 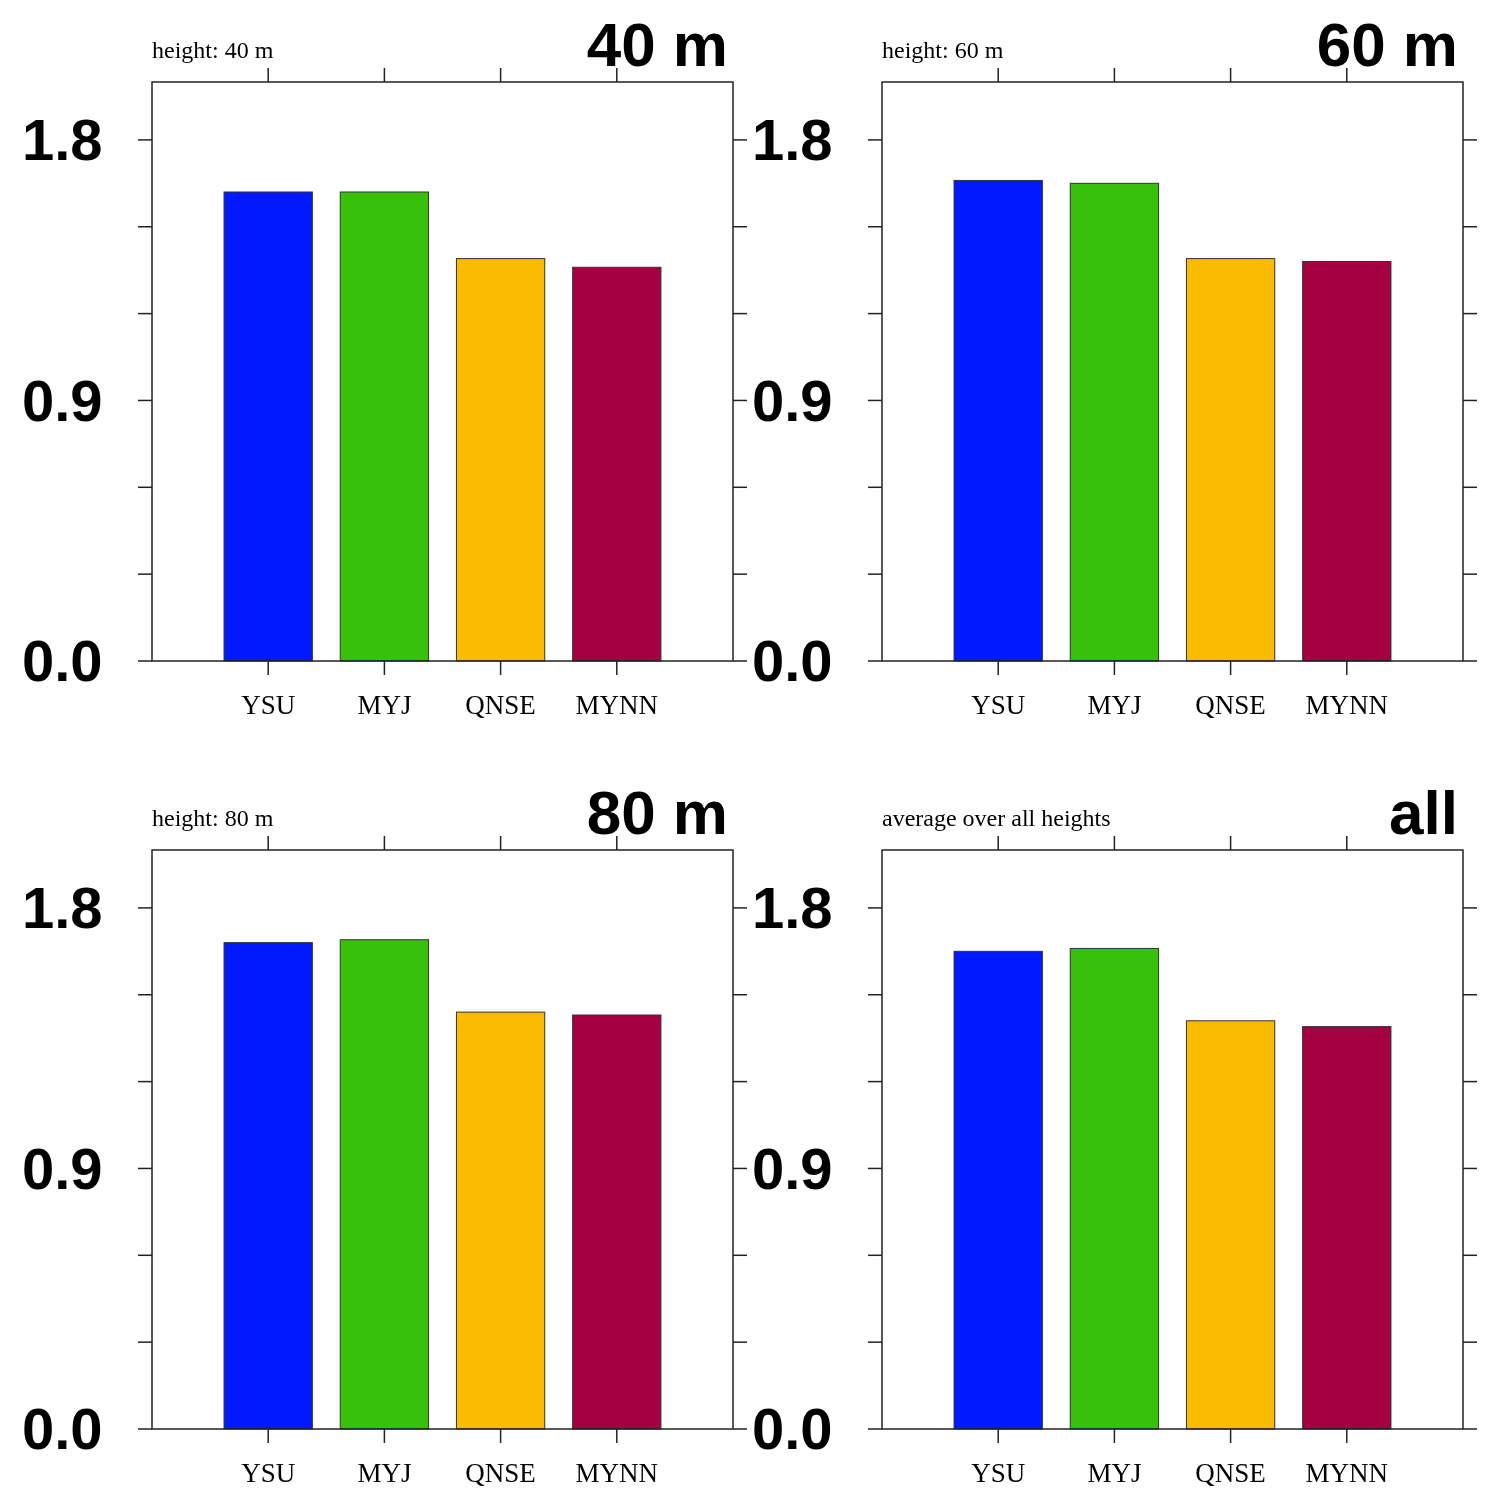 I want to click on chart-subtitle: height: 60 m, so click(x=943, y=50).